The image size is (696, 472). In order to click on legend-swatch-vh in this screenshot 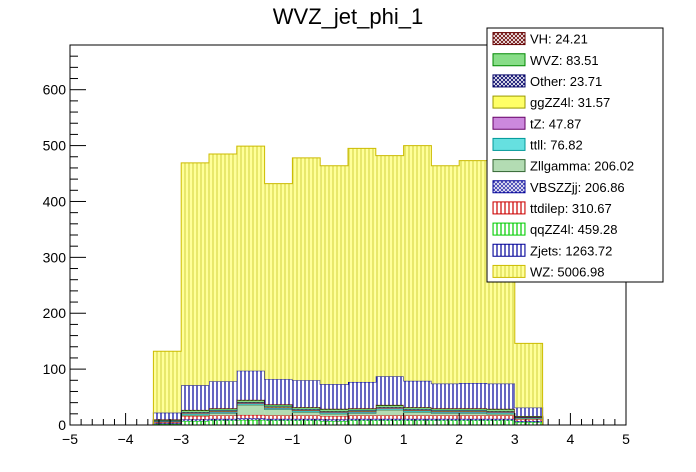, I will do `click(509, 39)`.